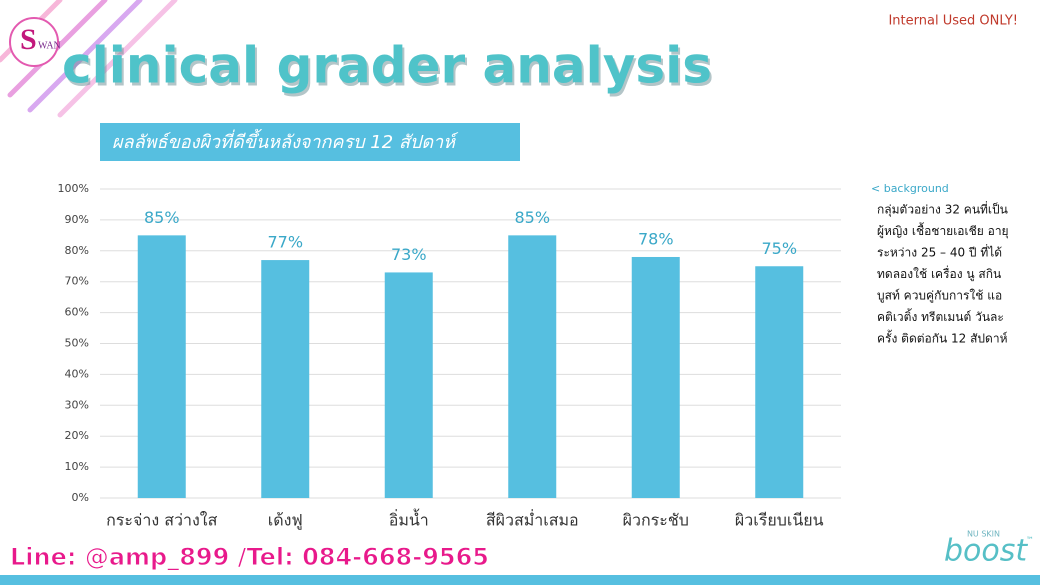 The width and height of the screenshot is (1040, 585). I want to click on logo-initial: S, so click(28, 39).